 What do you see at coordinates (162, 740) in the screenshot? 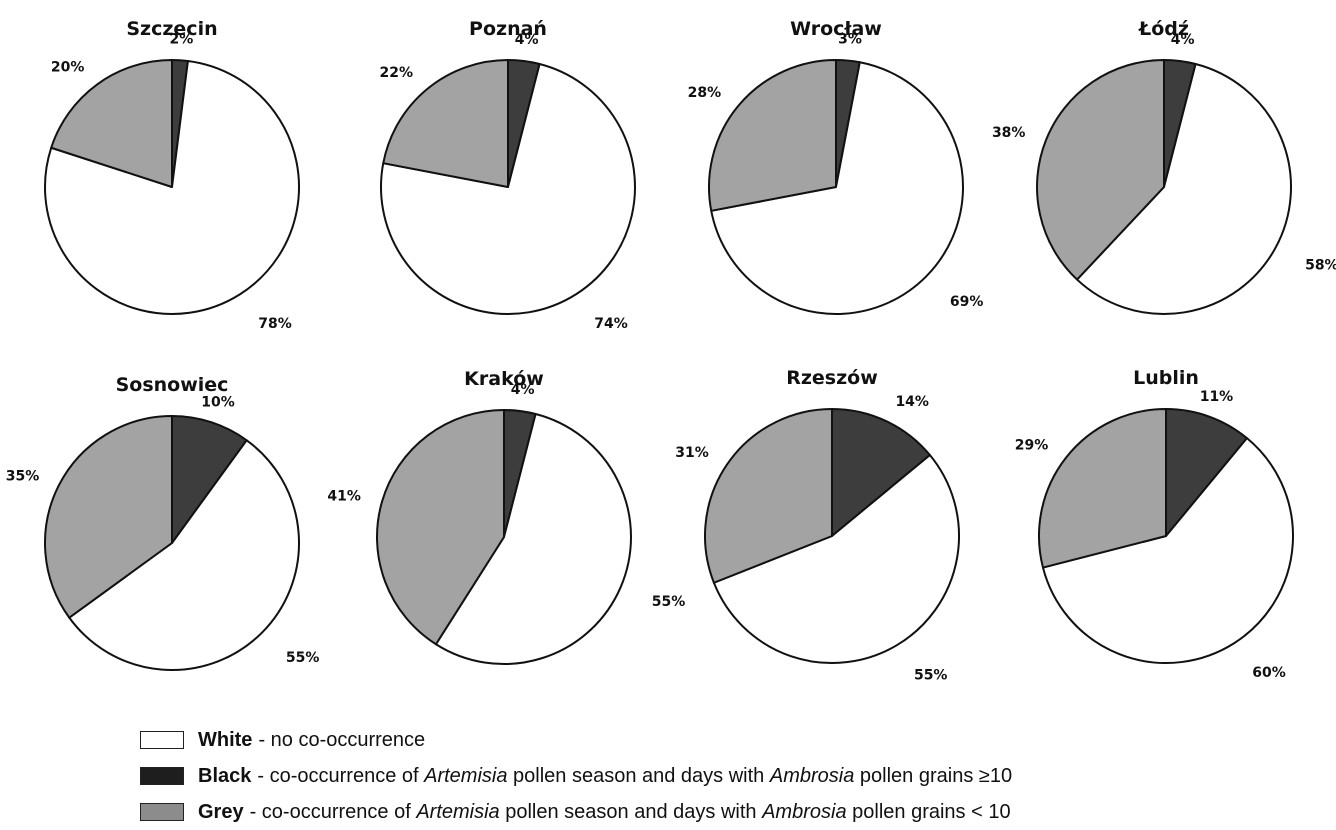
I see `legend-swatch-white` at bounding box center [162, 740].